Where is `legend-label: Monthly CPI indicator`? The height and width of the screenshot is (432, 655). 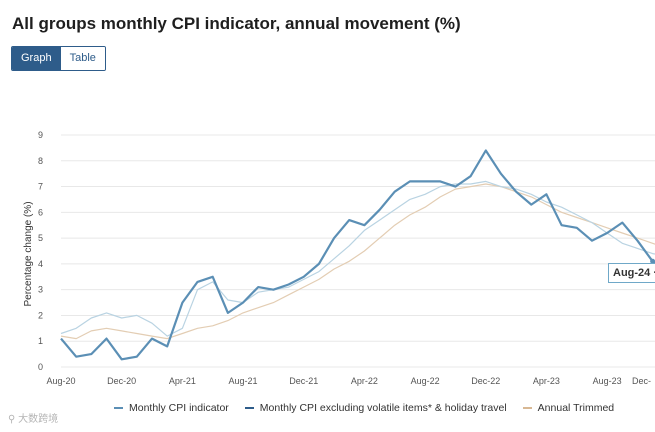 legend-label: Monthly CPI indicator is located at coordinates (179, 408).